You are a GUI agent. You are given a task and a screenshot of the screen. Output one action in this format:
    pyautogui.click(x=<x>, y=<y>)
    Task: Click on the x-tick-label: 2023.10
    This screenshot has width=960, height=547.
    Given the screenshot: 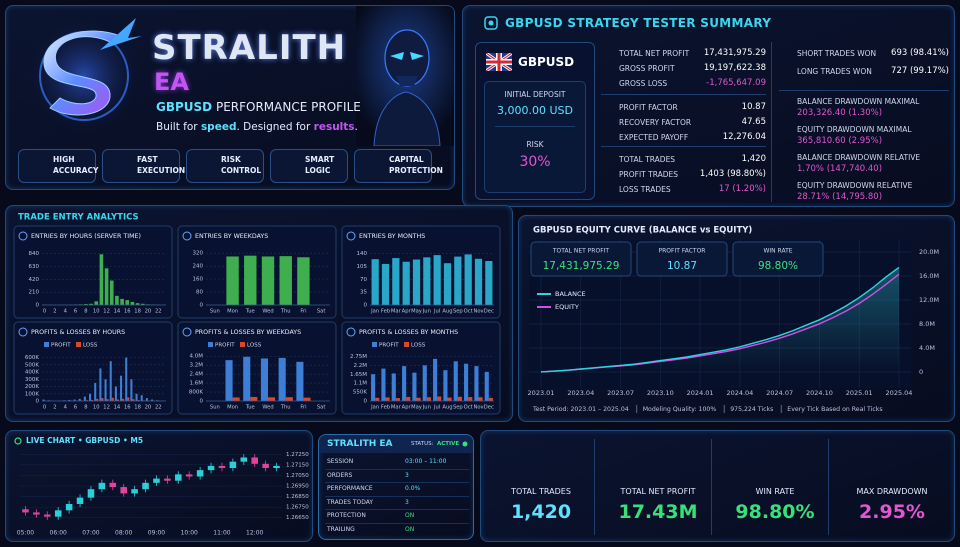 What is the action you would take?
    pyautogui.click(x=660, y=393)
    